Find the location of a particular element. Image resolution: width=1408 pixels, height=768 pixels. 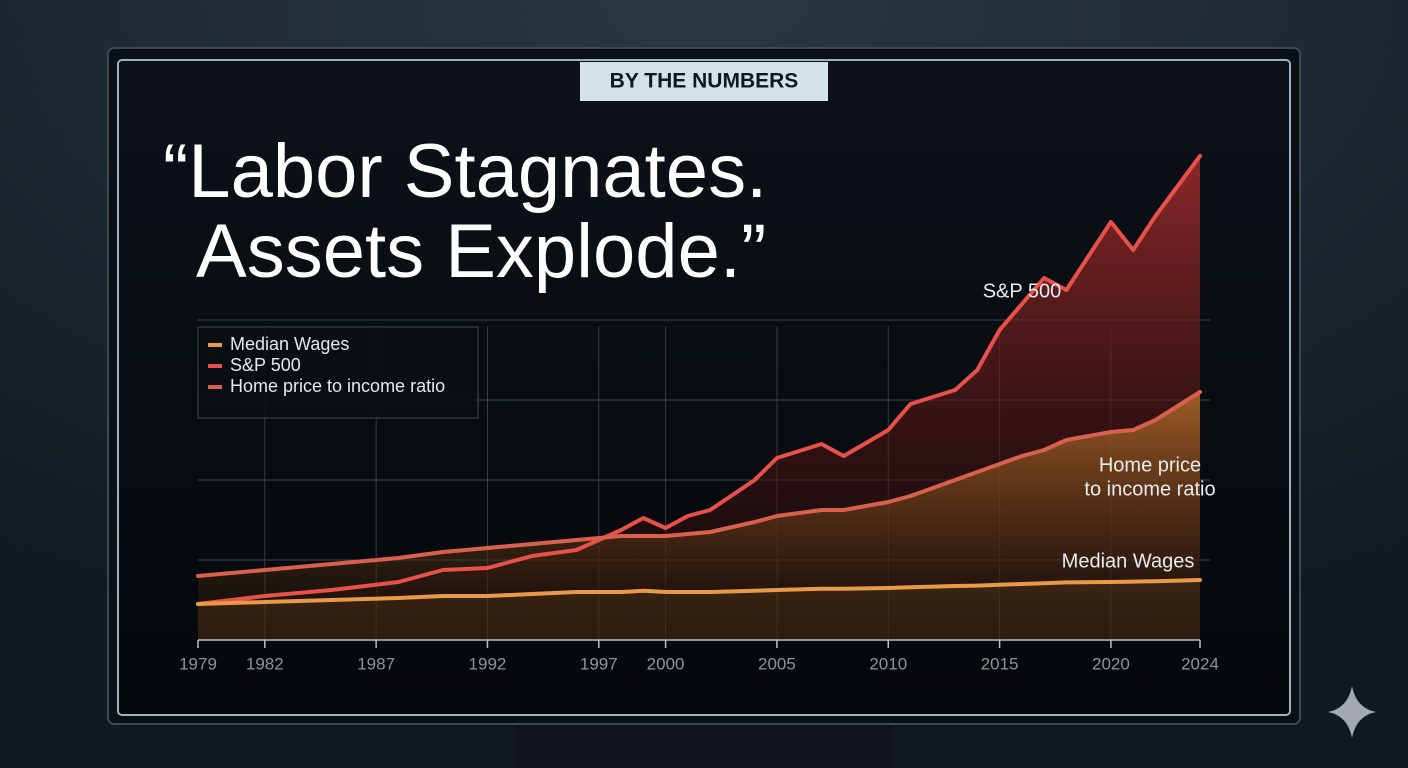

x-tick-label: 2005 is located at coordinates (777, 663).